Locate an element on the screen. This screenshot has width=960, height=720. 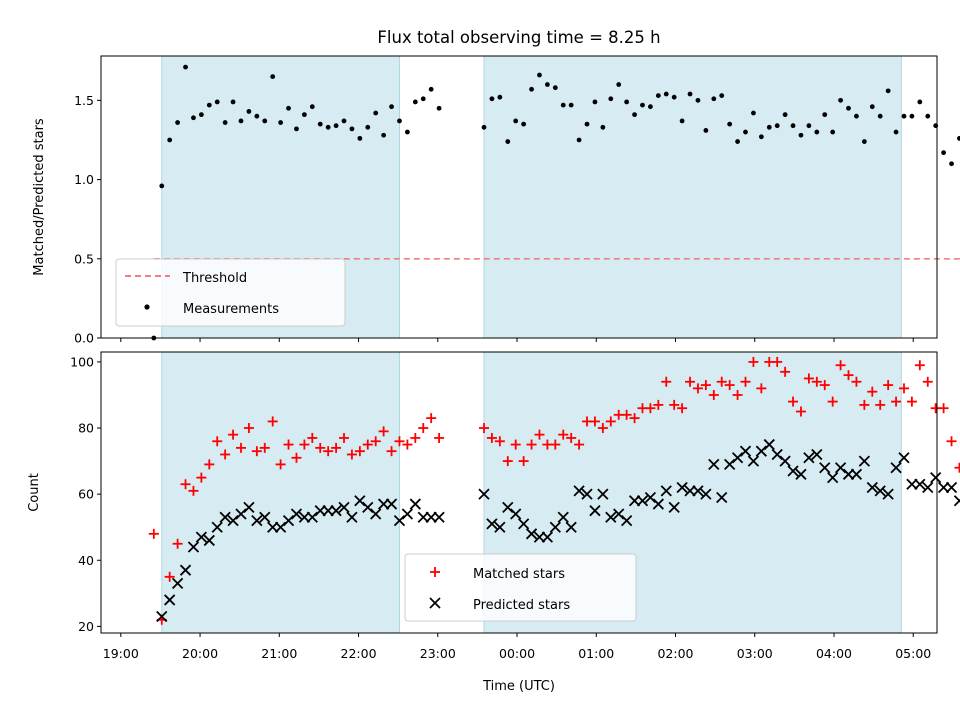
x-tick-label: 00:00 is located at coordinates (517, 653).